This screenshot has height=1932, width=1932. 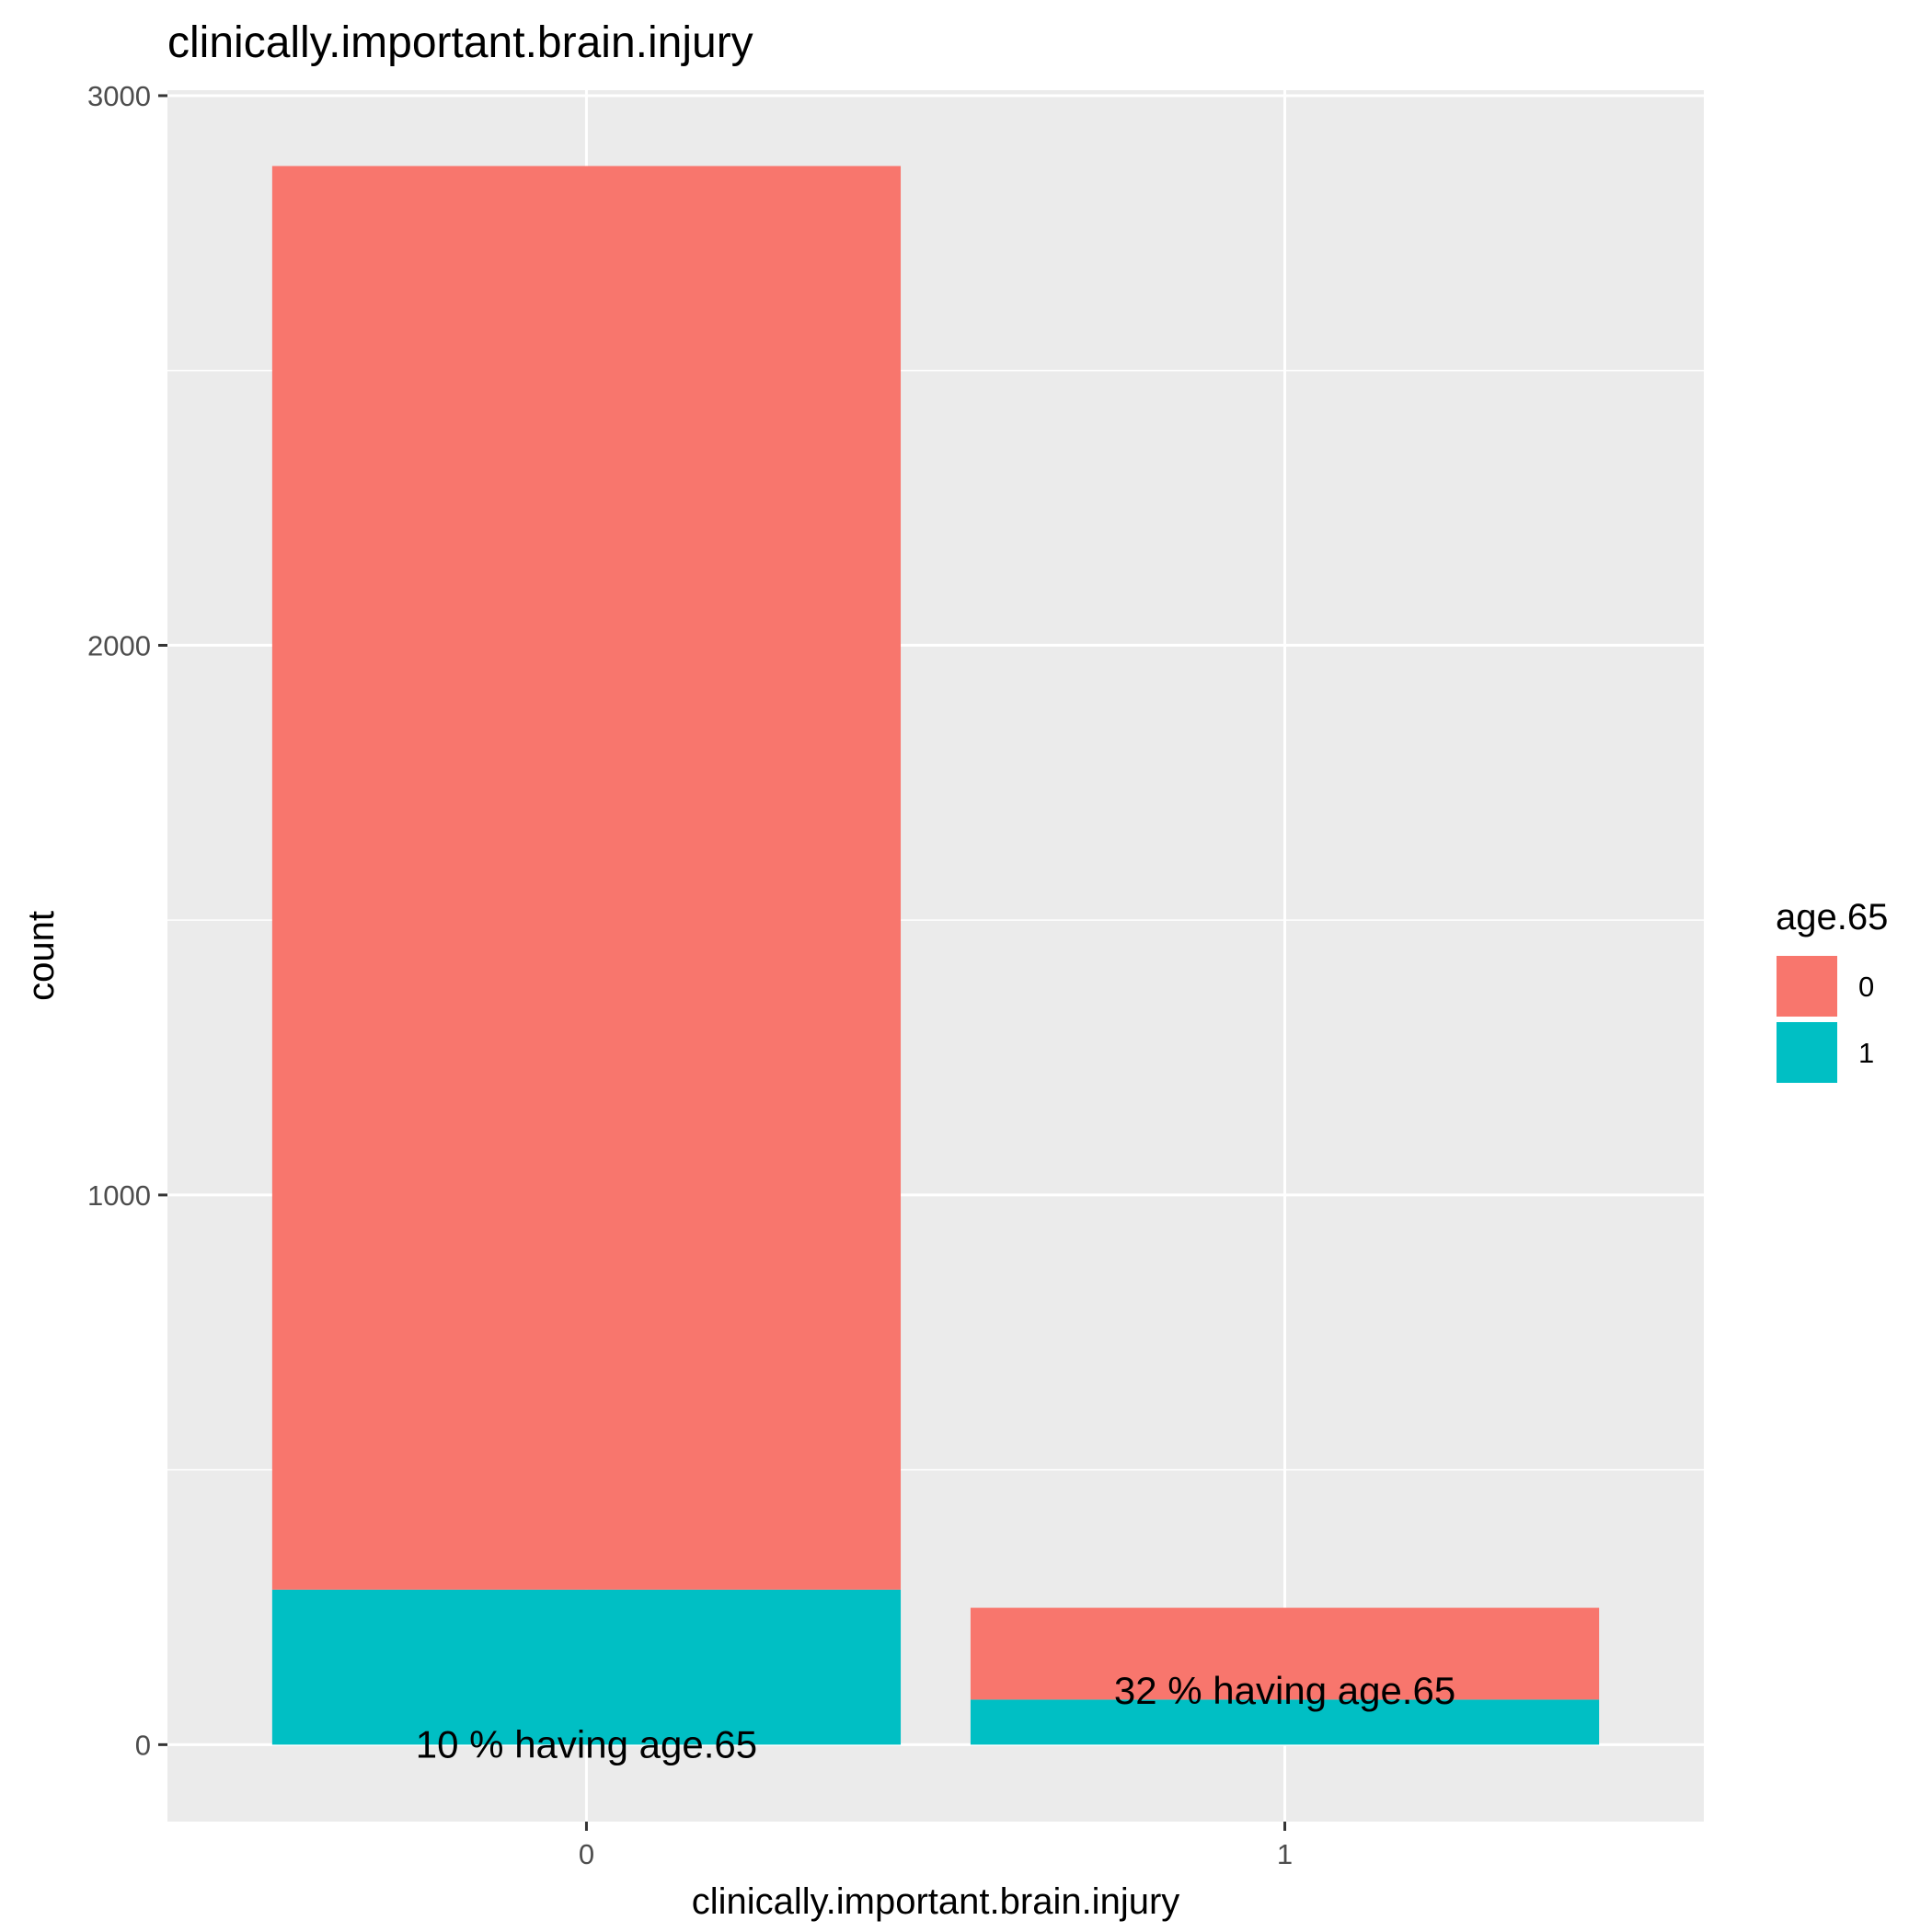 I want to click on y-tick-label: 0, so click(x=143, y=1745).